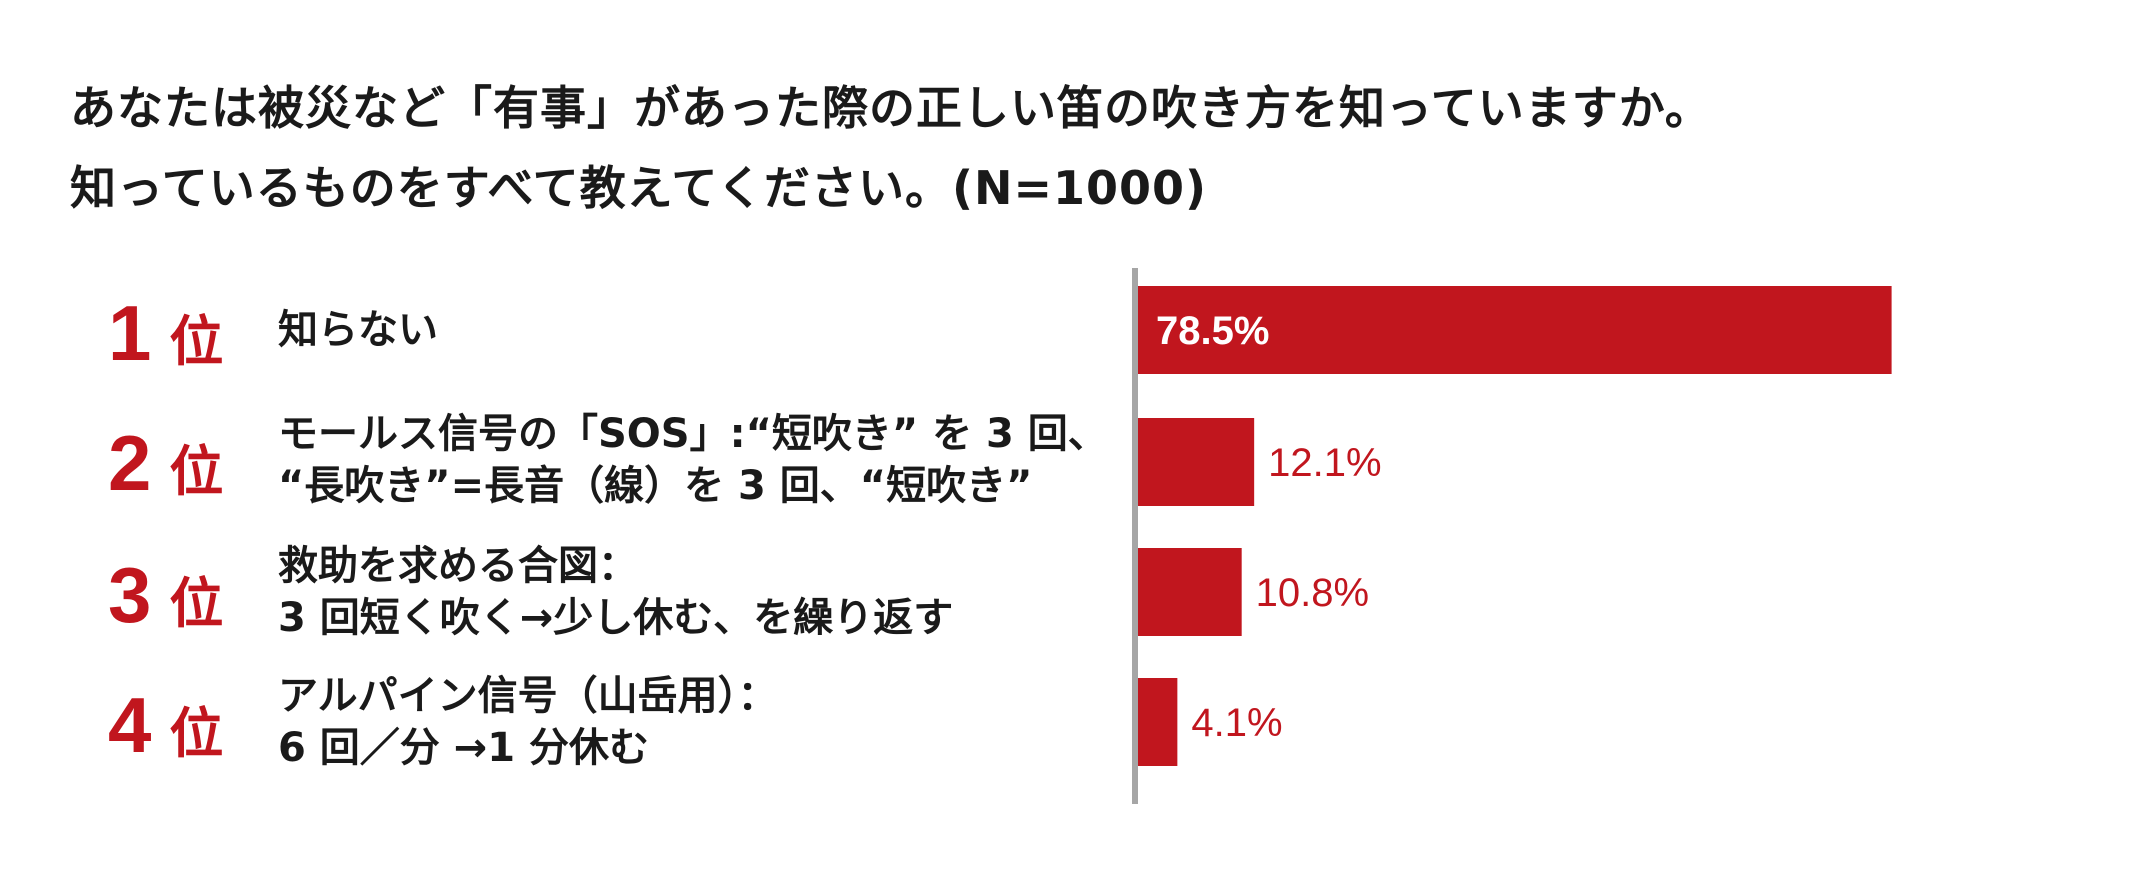 The height and width of the screenshot is (884, 2134). I want to click on title-line-2: 知っているものをすべて教えてください。(N=1000), so click(639, 188).